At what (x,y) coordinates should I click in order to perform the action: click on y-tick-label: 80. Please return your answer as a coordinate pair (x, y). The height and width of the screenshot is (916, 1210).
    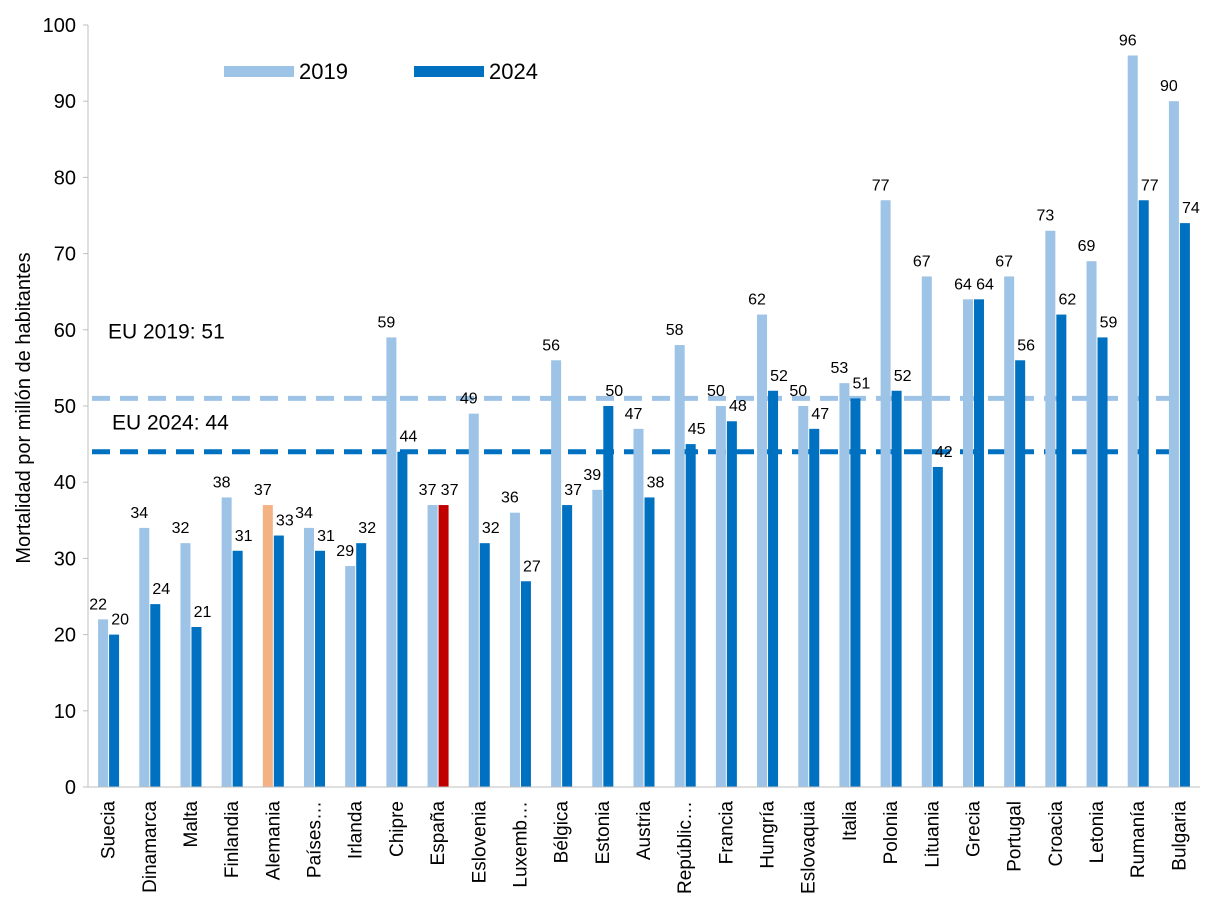
    Looking at the image, I should click on (65, 178).